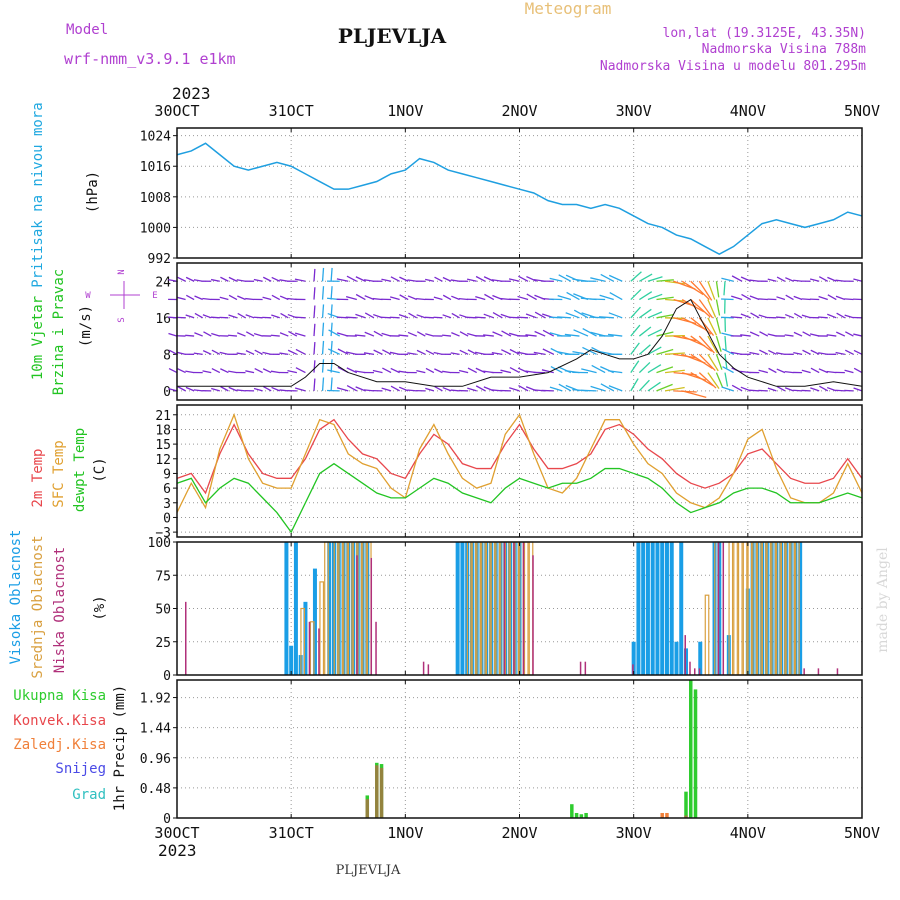  What do you see at coordinates (87, 30) in the screenshot?
I see `model-label: Model` at bounding box center [87, 30].